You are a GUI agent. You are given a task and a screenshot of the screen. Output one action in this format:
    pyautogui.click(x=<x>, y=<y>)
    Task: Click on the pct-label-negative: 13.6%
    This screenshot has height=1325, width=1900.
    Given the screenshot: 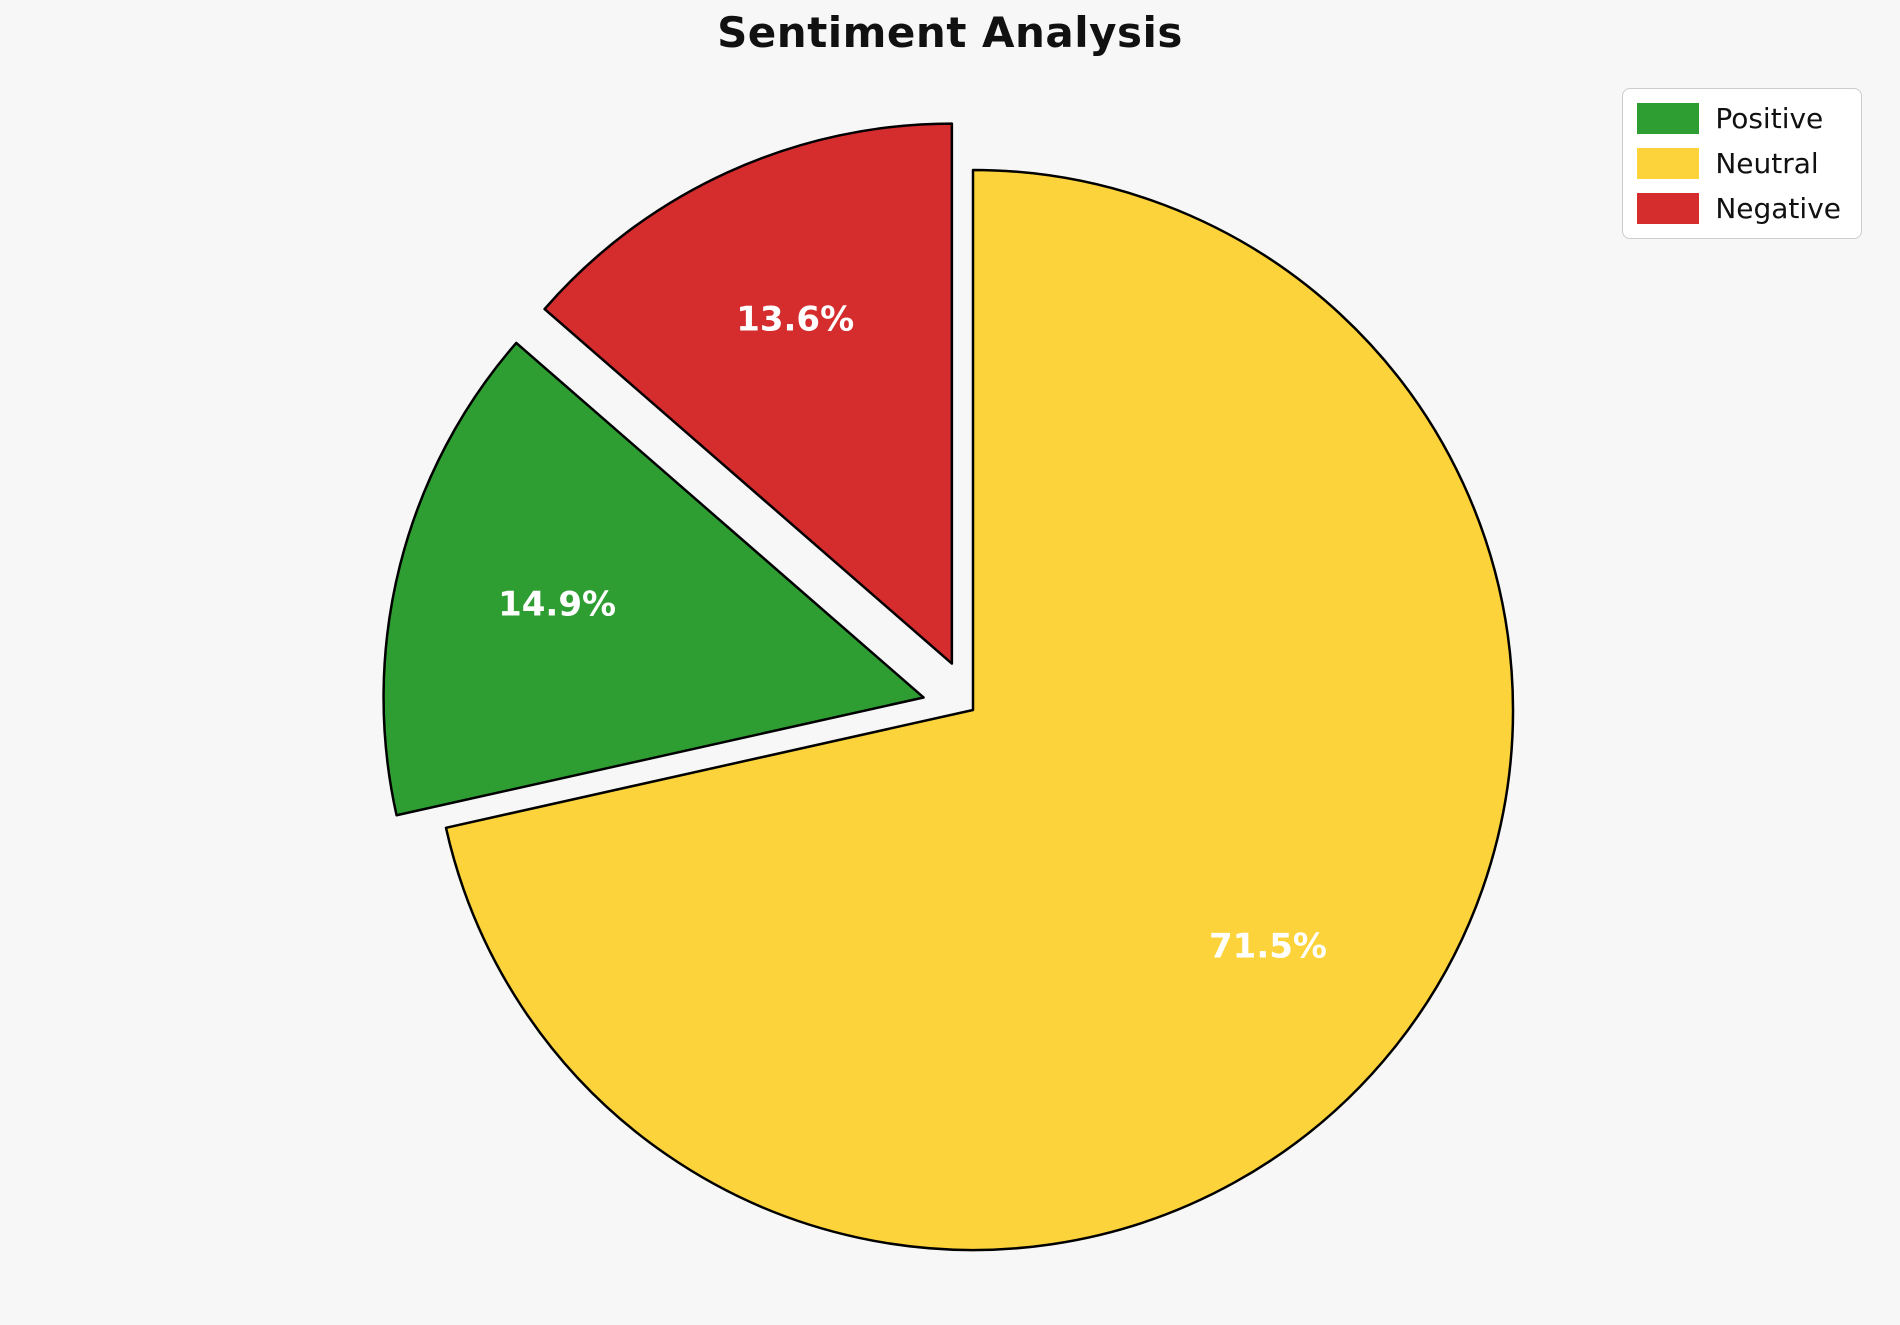 What is the action you would take?
    pyautogui.click(x=795, y=320)
    